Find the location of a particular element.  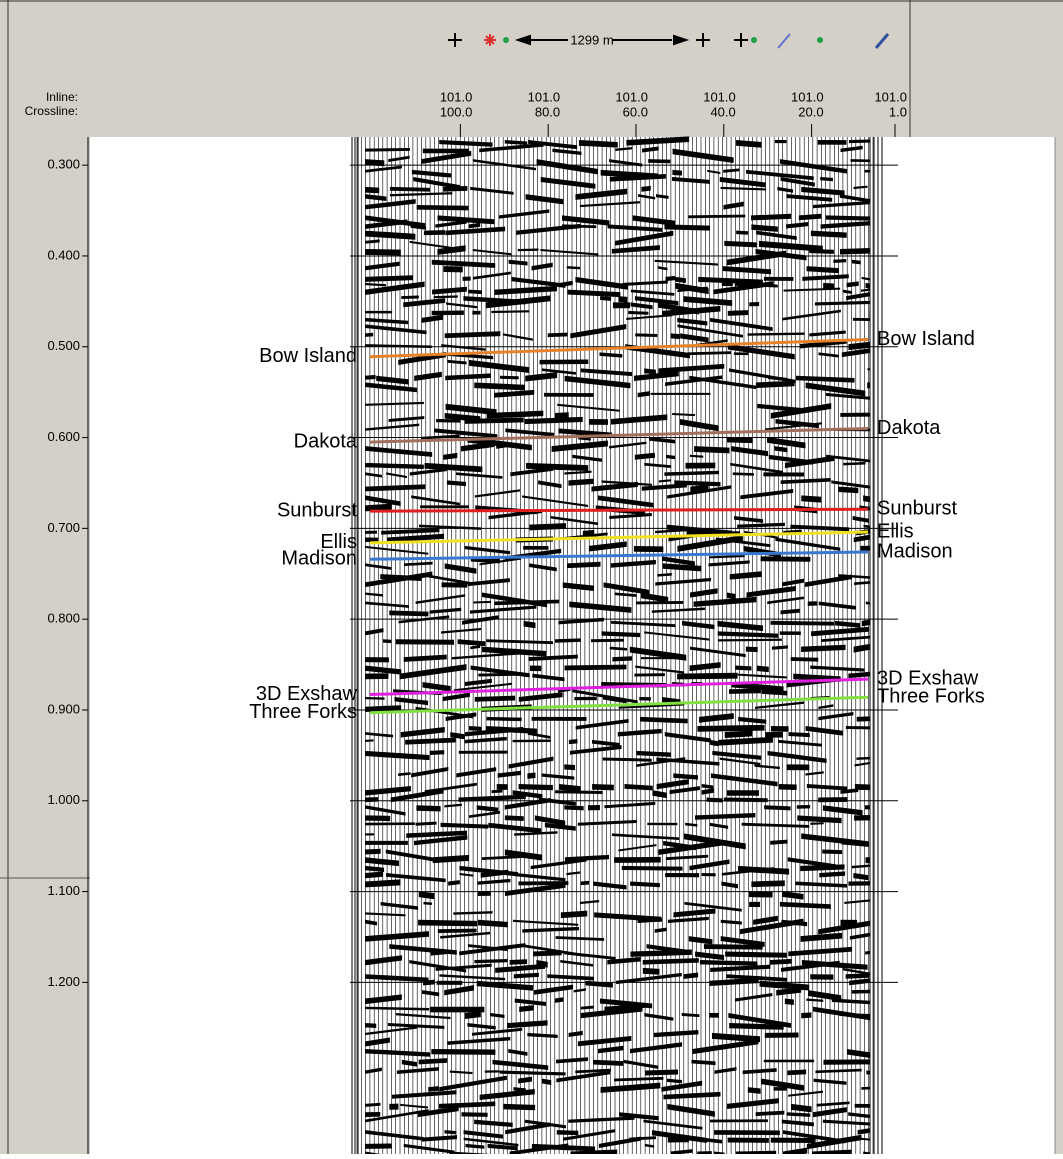

scale-label: 1299 m is located at coordinates (591, 39).